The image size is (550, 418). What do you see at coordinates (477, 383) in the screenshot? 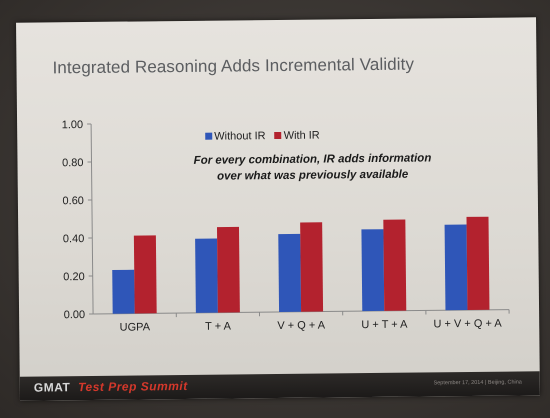
I see `footer-date-location: September 17, 2014 | Beijing, China` at bounding box center [477, 383].